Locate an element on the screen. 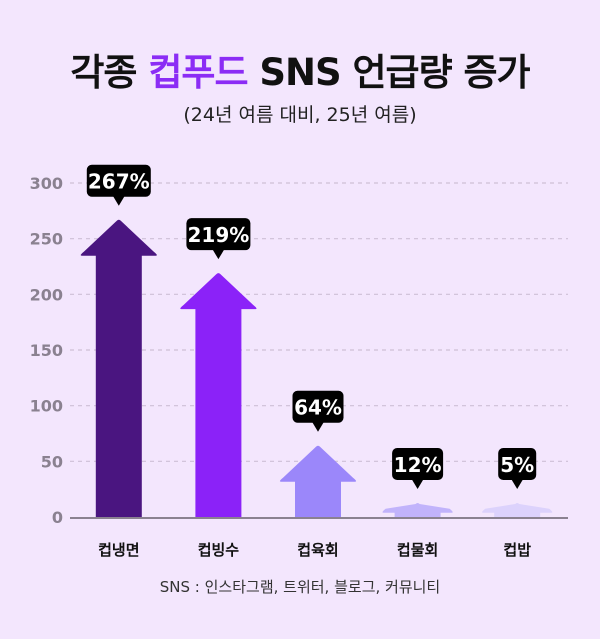 Image resolution: width=600 pixels, height=639 pixels. data-label: 5% is located at coordinates (517, 465).